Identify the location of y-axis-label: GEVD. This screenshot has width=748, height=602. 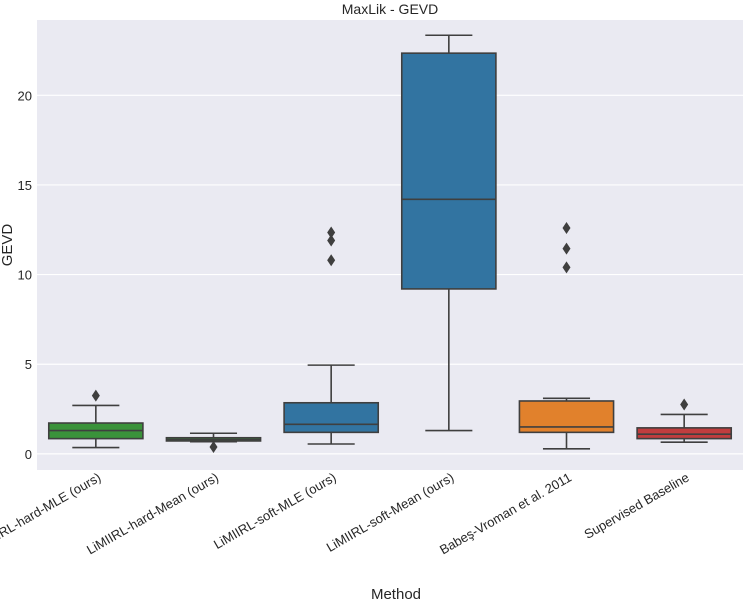
(8, 245).